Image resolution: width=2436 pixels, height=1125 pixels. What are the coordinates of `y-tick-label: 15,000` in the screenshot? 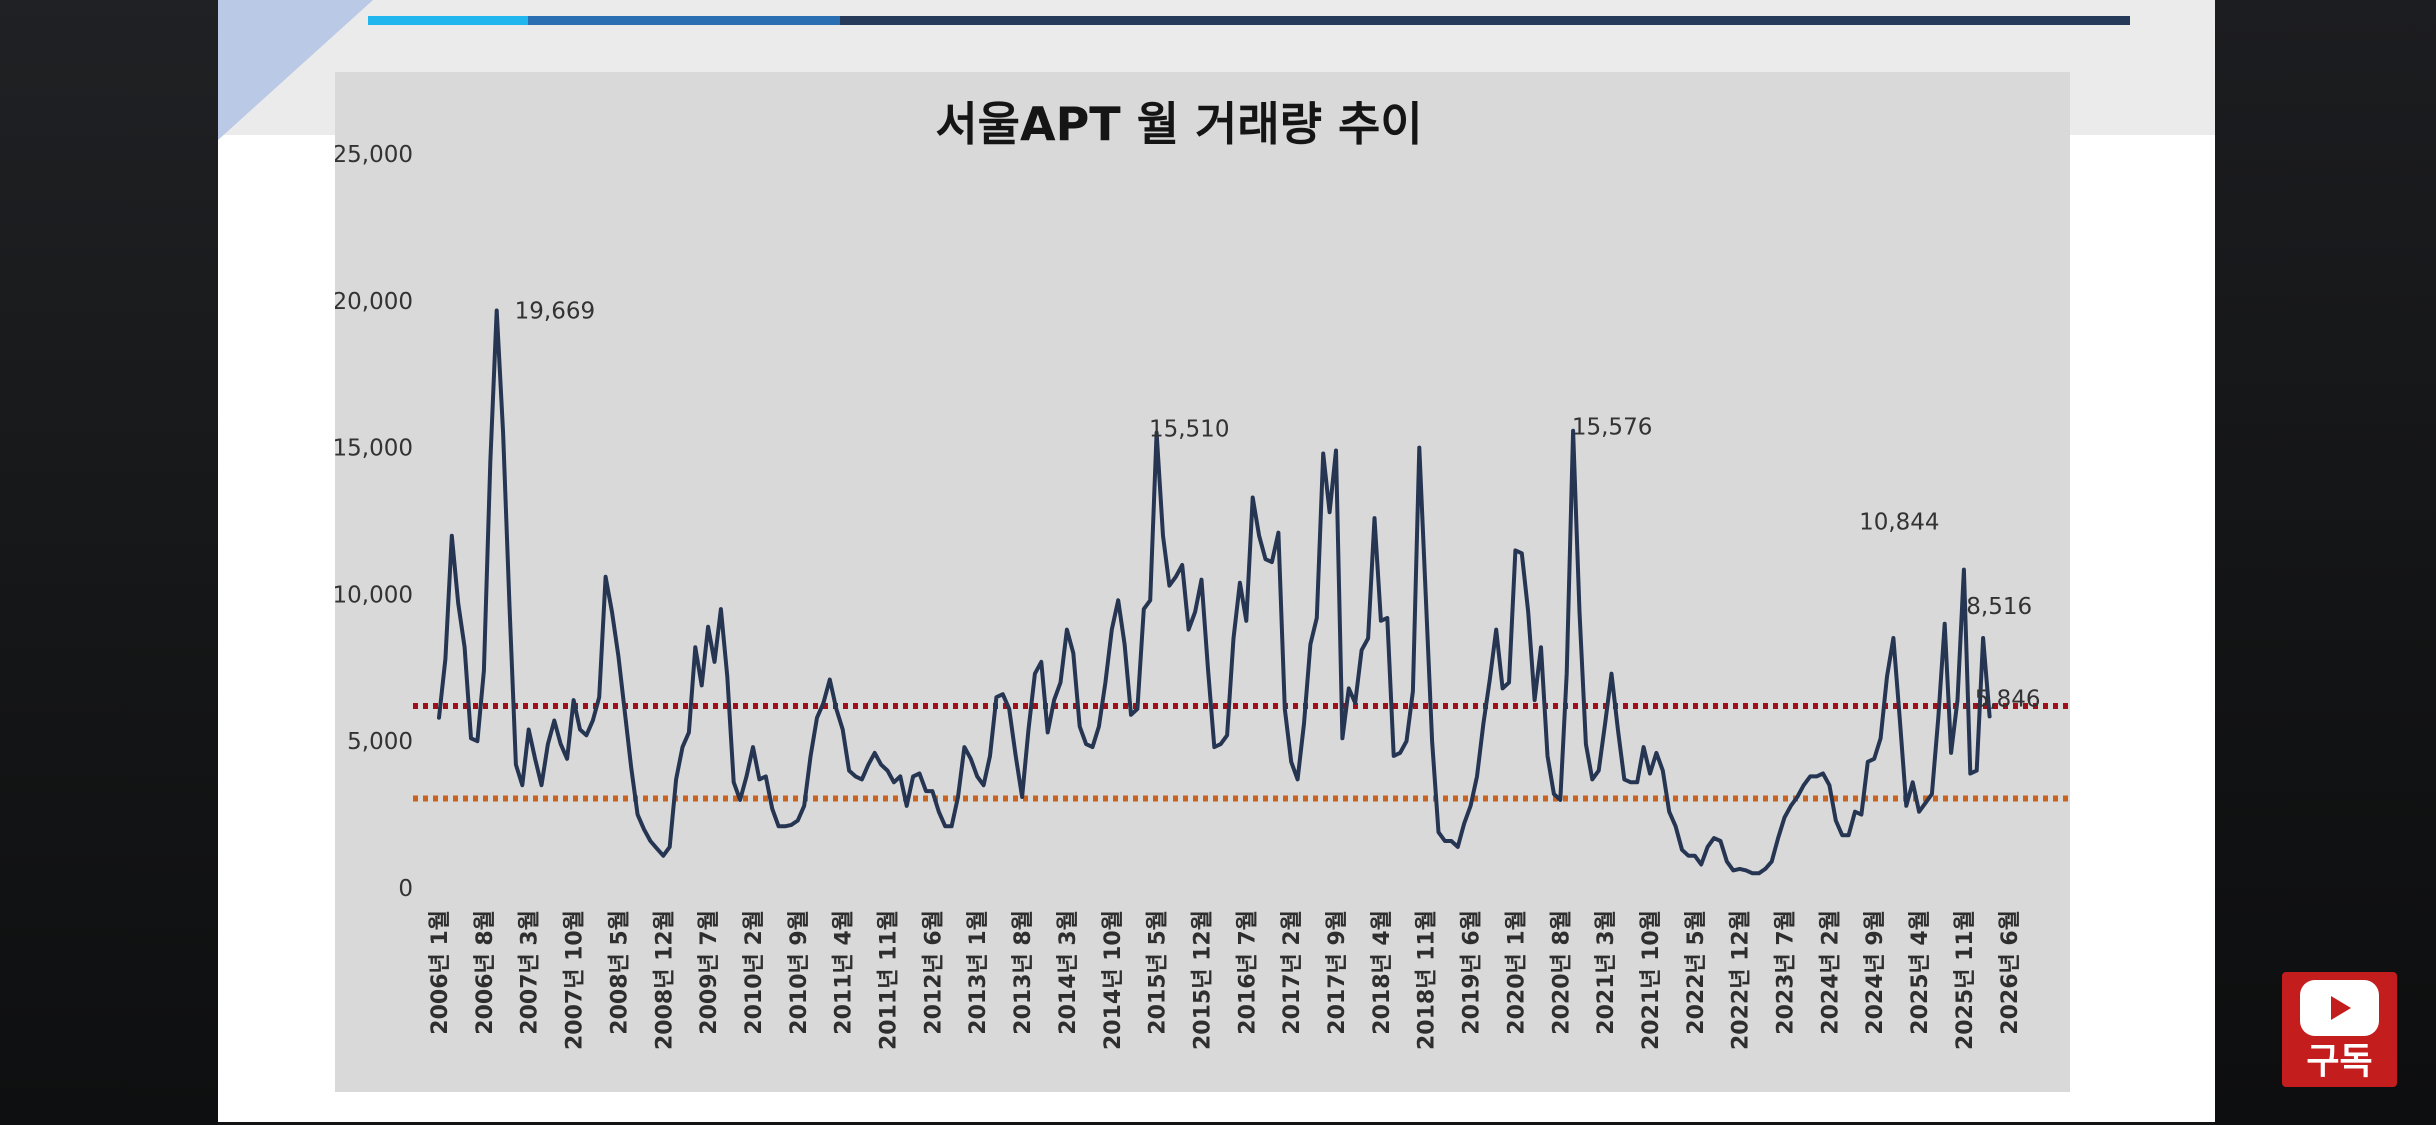 It's located at (374, 449).